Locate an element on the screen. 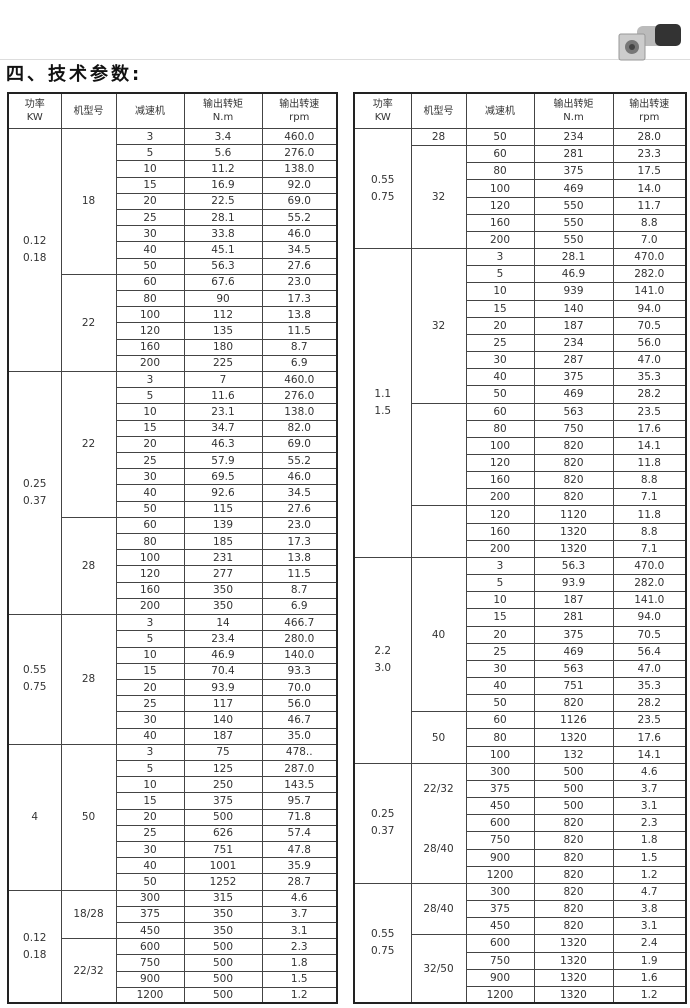 Image resolution: width=690 pixels, height=1008 pixels. table-row: 50 820 28.2 is located at coordinates (520, 703).